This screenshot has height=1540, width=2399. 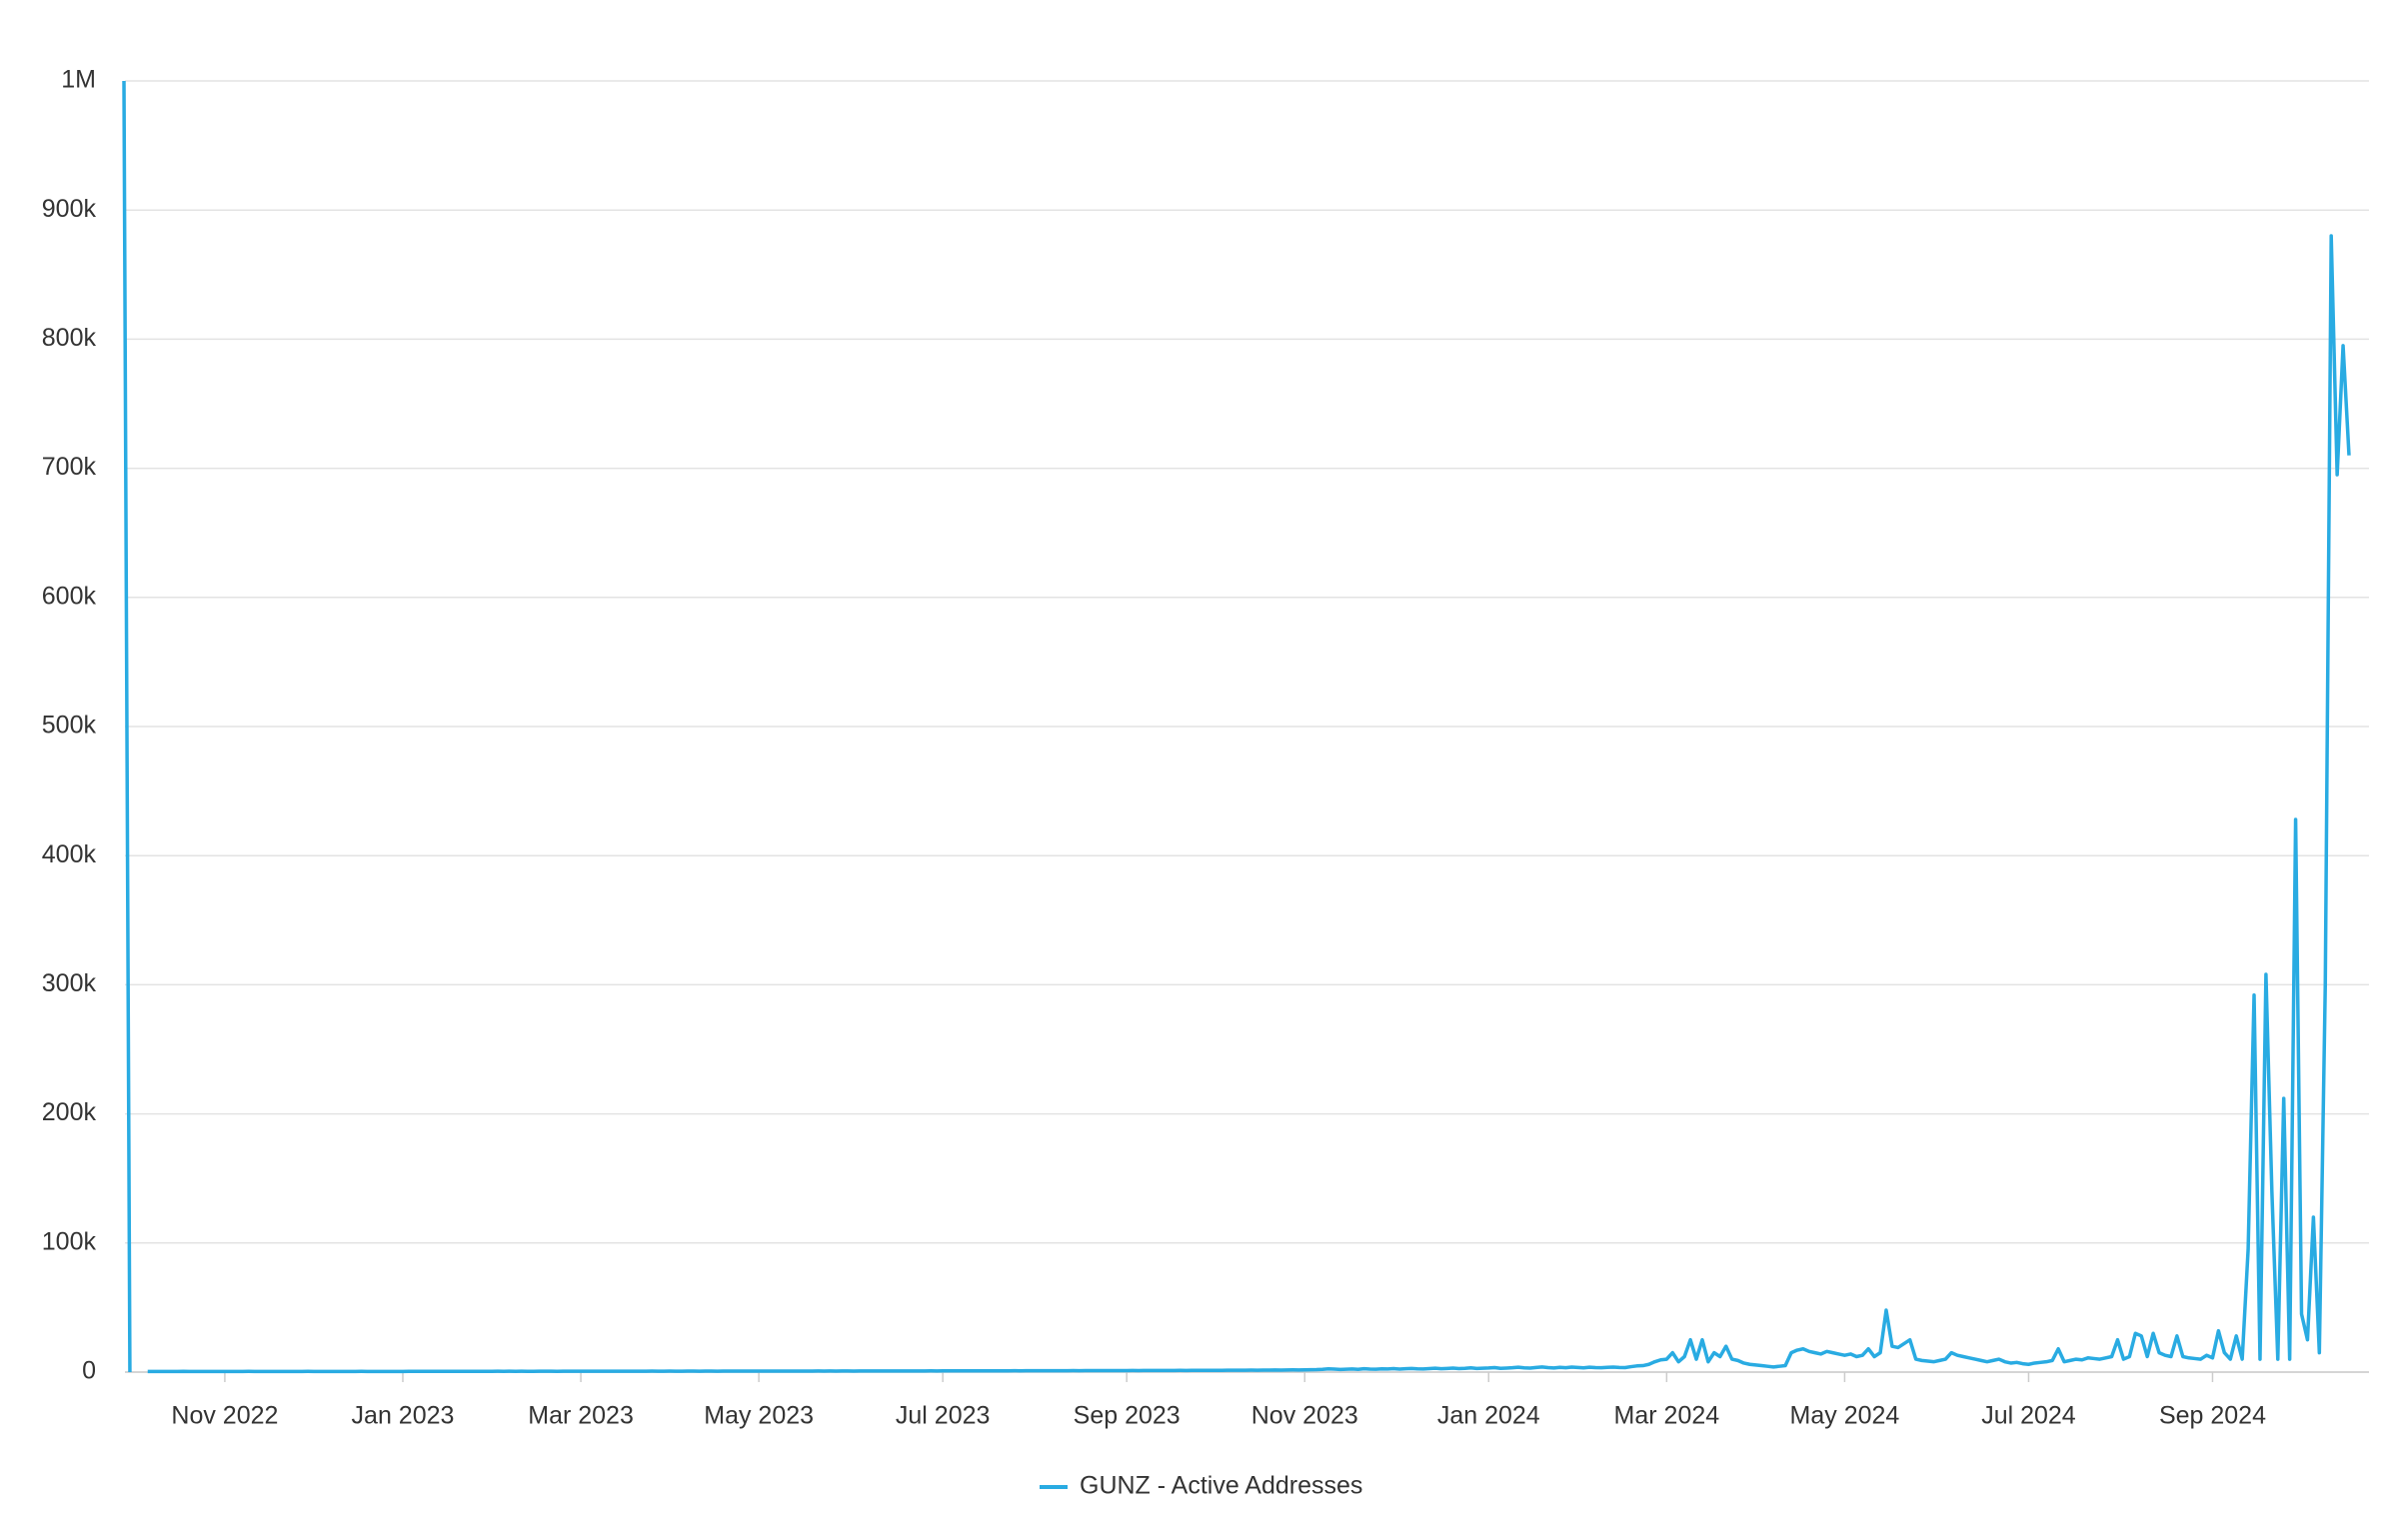 What do you see at coordinates (69, 596) in the screenshot?
I see `y-tick-label: 600k` at bounding box center [69, 596].